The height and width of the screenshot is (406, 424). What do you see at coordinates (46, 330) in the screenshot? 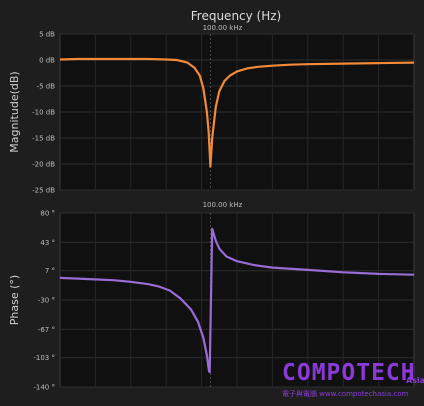
I see `ph-y-tick-label: -67 °` at bounding box center [46, 330].